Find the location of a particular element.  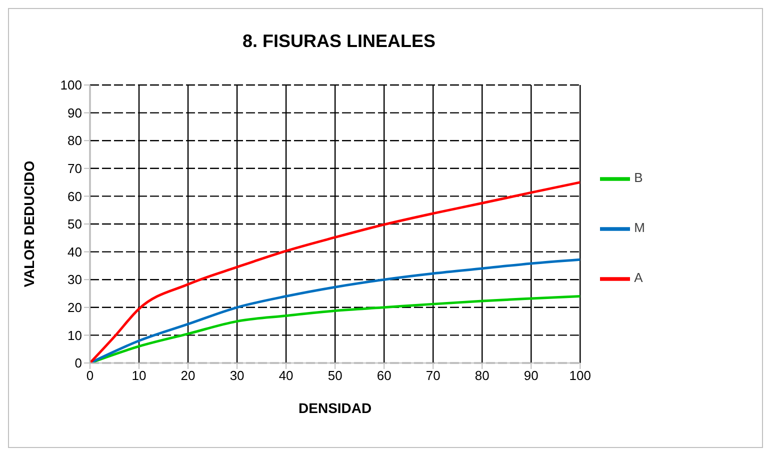

x-tick-label: 10 is located at coordinates (139, 376).